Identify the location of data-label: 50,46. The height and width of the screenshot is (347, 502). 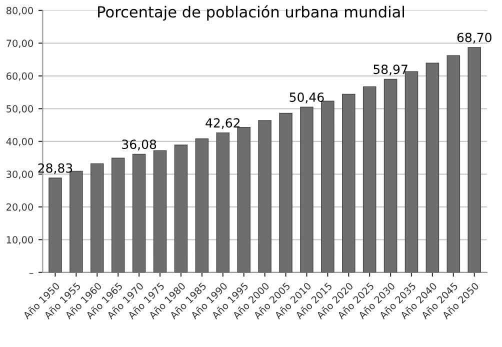
(307, 98).